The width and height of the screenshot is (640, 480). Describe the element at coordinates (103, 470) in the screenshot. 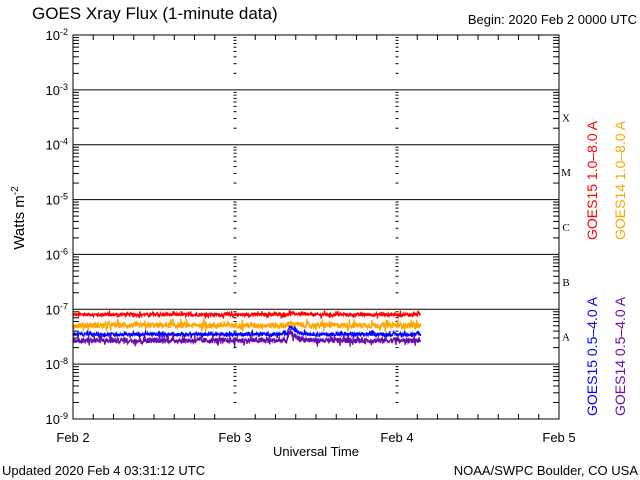

I see `updated-timestamp: Updated 2020 Feb 4 03:31:12 UTC` at that location.